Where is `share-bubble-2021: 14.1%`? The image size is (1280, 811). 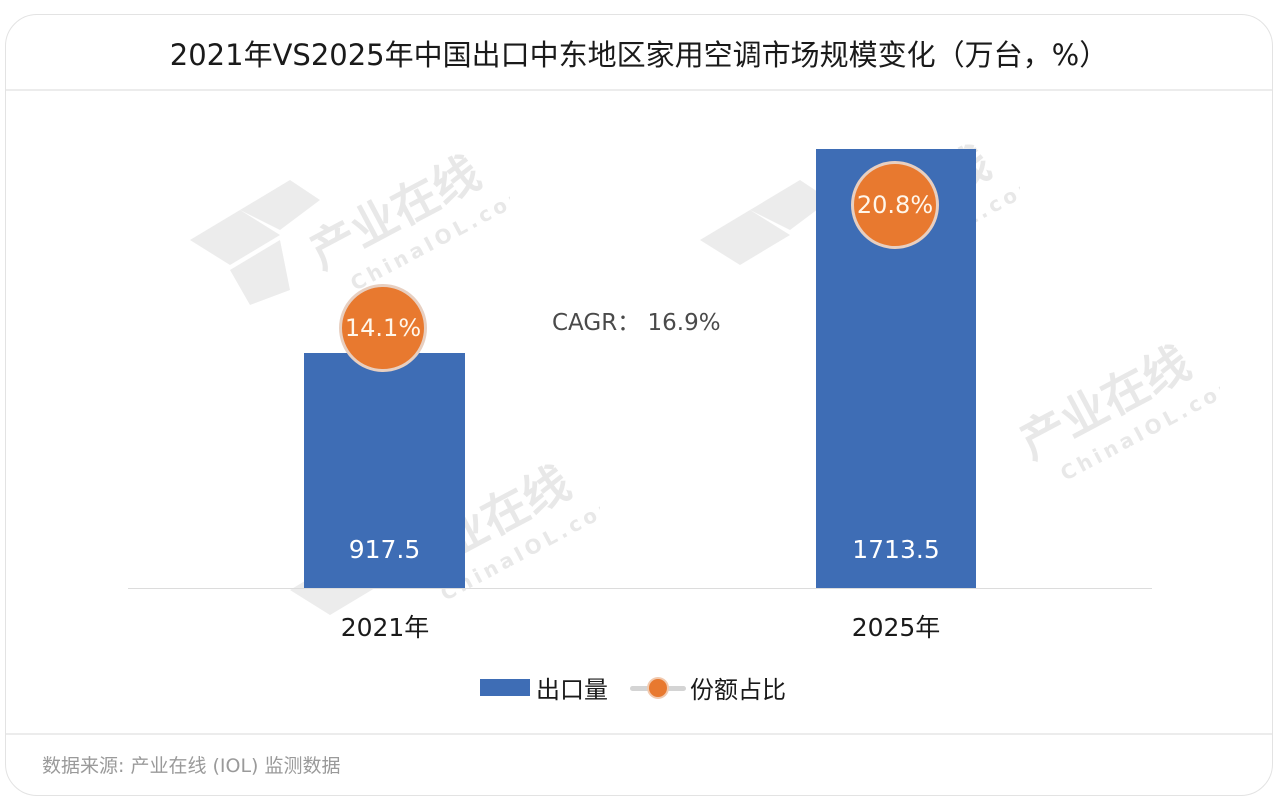 share-bubble-2021: 14.1% is located at coordinates (383, 328).